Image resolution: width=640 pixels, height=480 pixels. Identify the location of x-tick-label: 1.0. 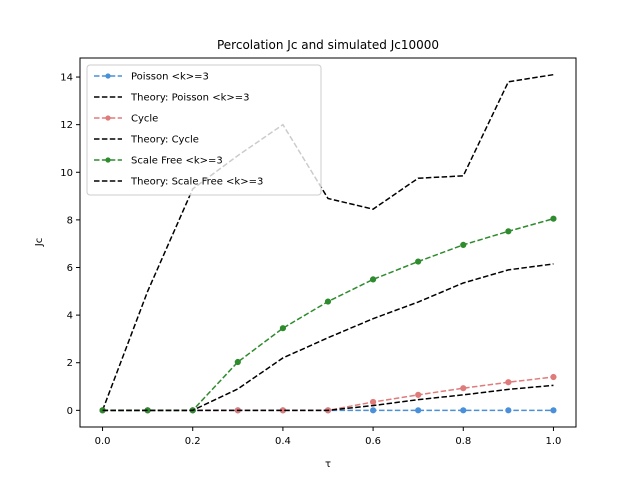
(554, 441).